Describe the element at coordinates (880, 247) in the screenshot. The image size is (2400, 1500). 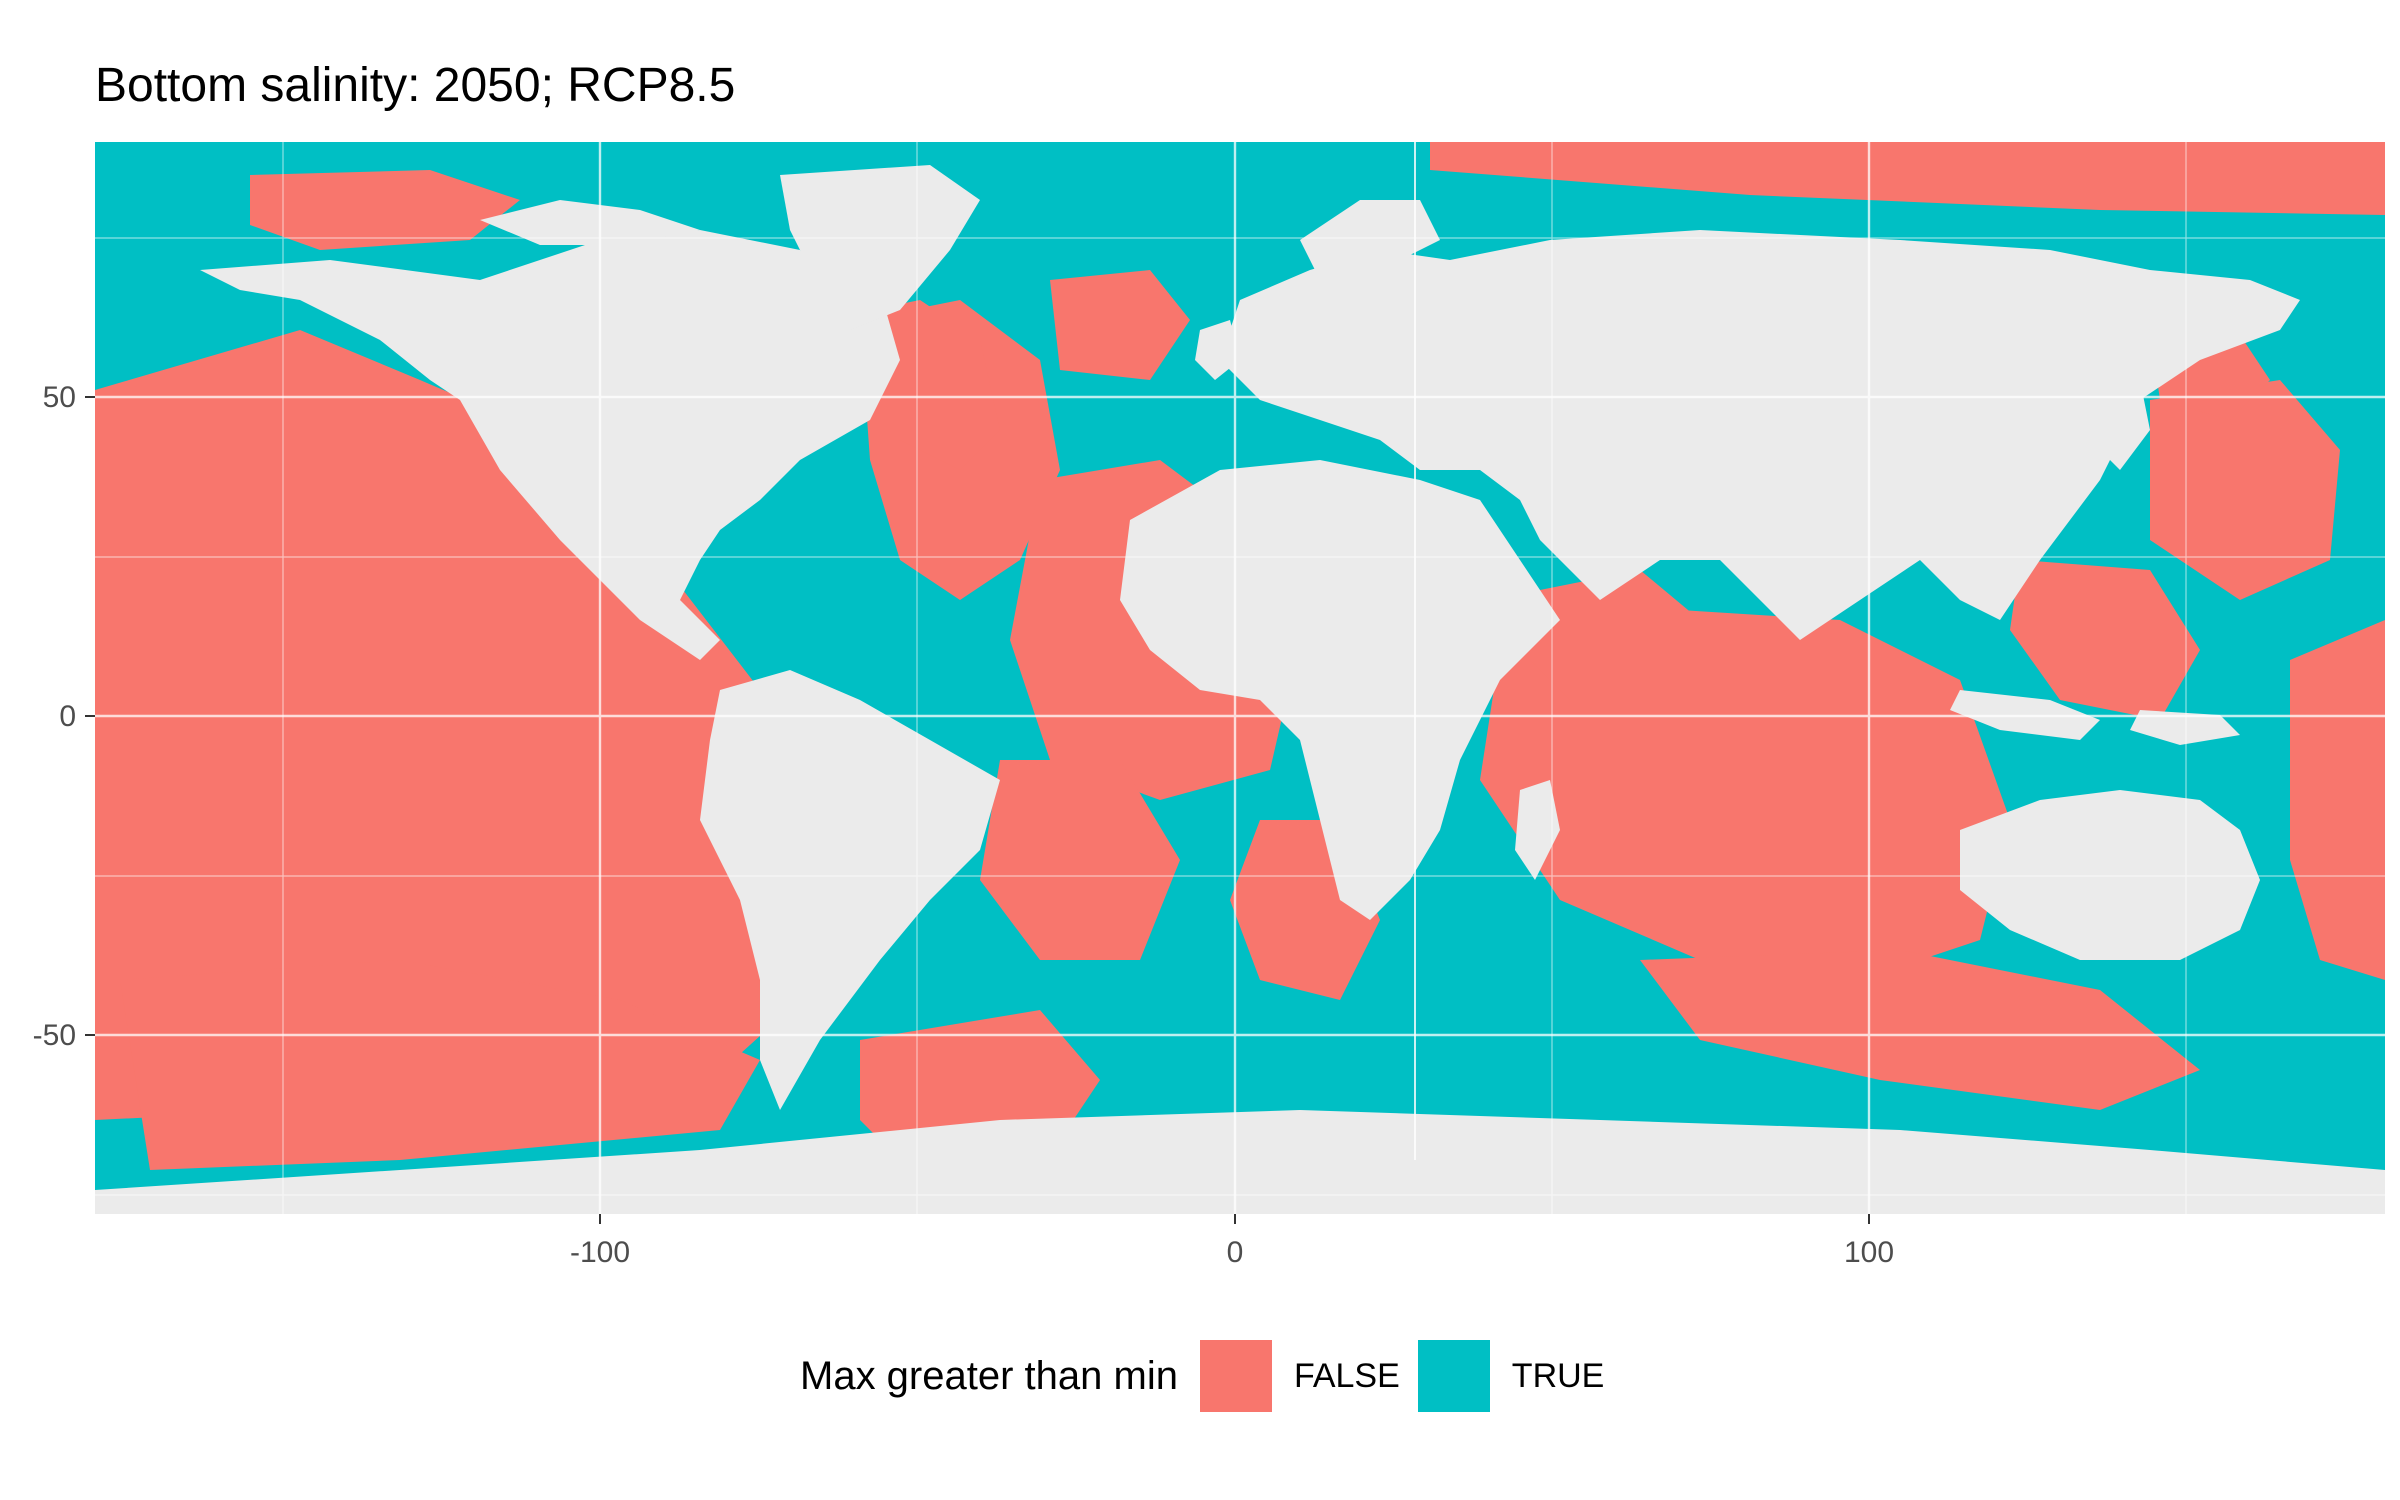
I see `land-greenland` at that location.